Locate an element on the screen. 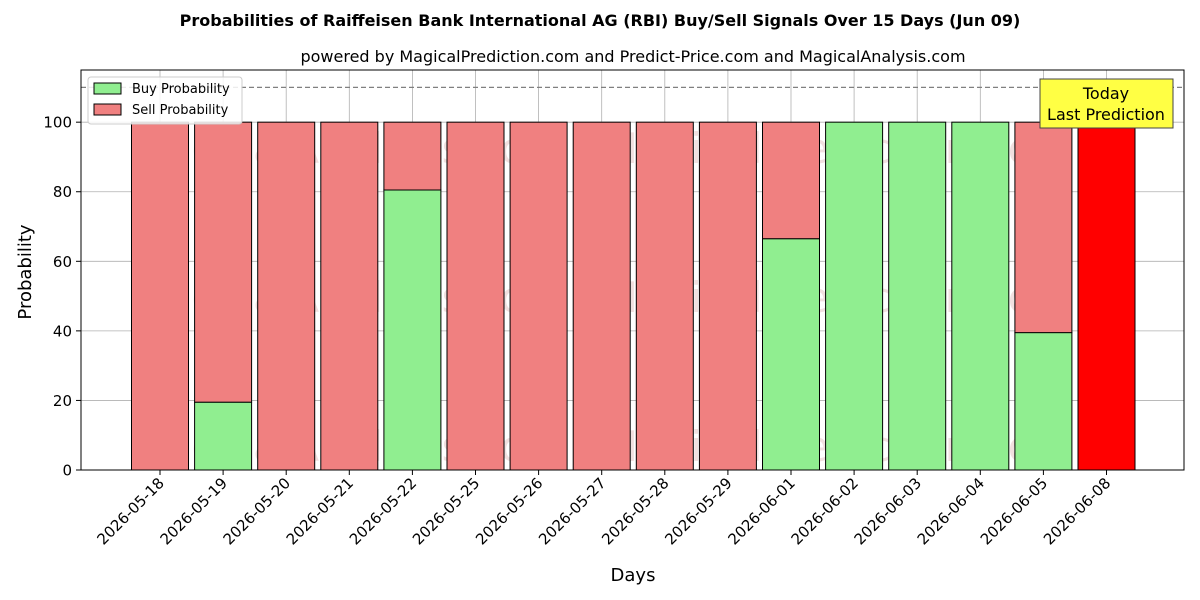 The height and width of the screenshot is (600, 1200). x-tick-label: 2026-06-04 is located at coordinates (951, 511).